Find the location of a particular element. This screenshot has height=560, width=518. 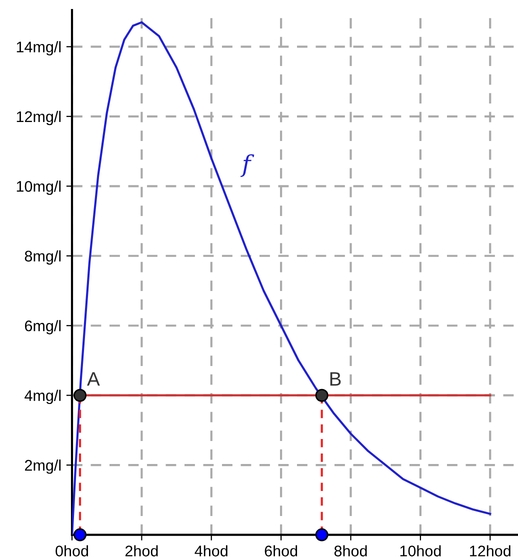

x-tick-label: 0hod is located at coordinates (72, 550).